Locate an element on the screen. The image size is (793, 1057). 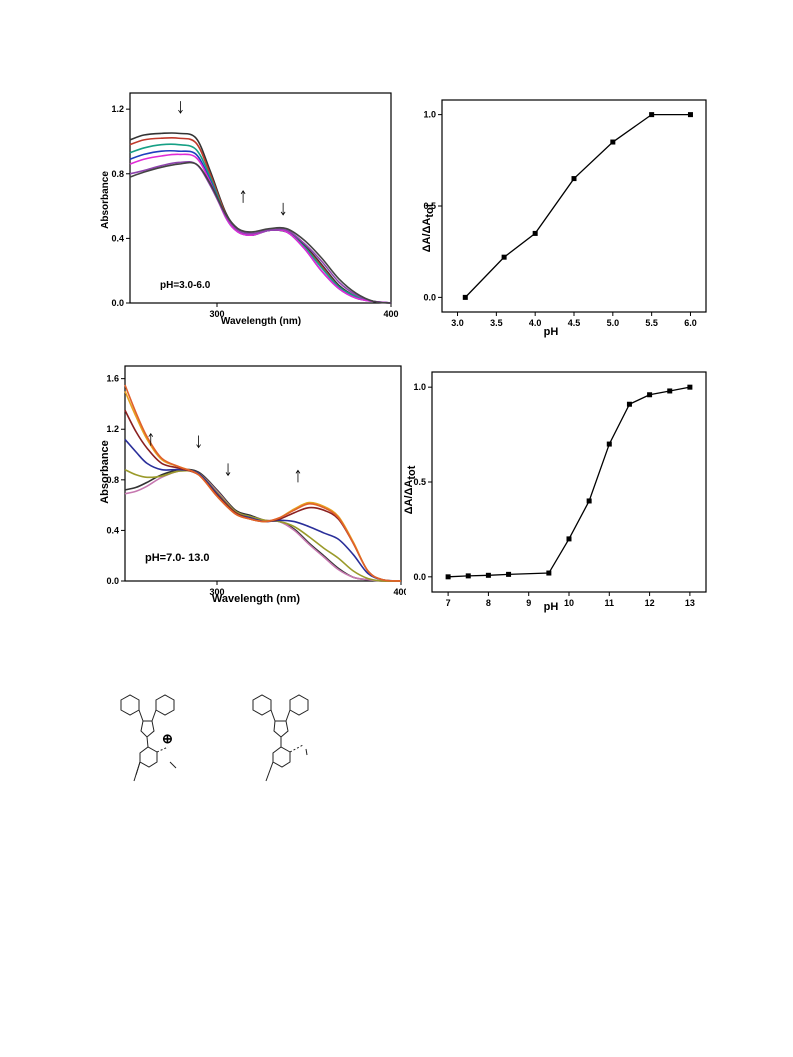
plot-area: 300 400 0.0 0.4 0.8 1.2 1.6 is located at coordinates (256, 481).